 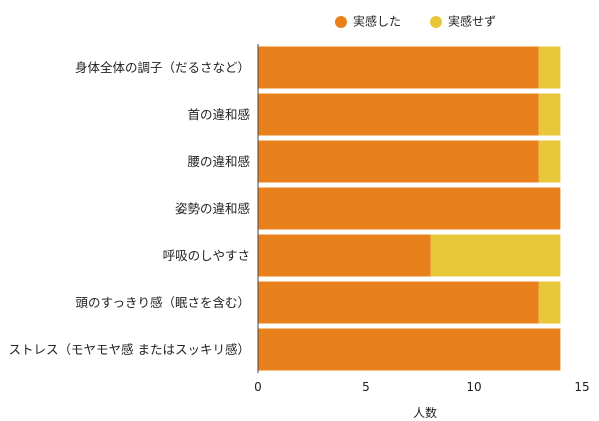 What do you see at coordinates (366, 387) in the screenshot?
I see `x-tick-label: 5` at bounding box center [366, 387].